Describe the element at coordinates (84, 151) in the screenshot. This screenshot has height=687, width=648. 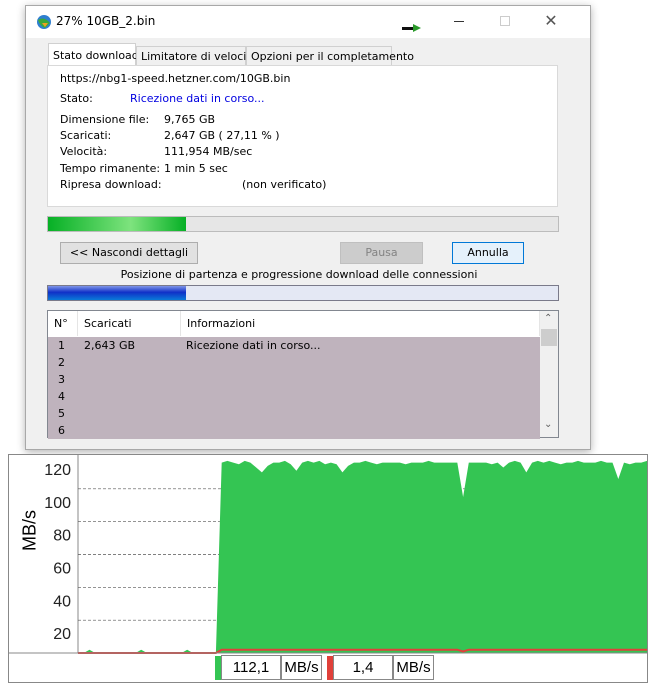
I see `speed-label: Velocità:` at that location.